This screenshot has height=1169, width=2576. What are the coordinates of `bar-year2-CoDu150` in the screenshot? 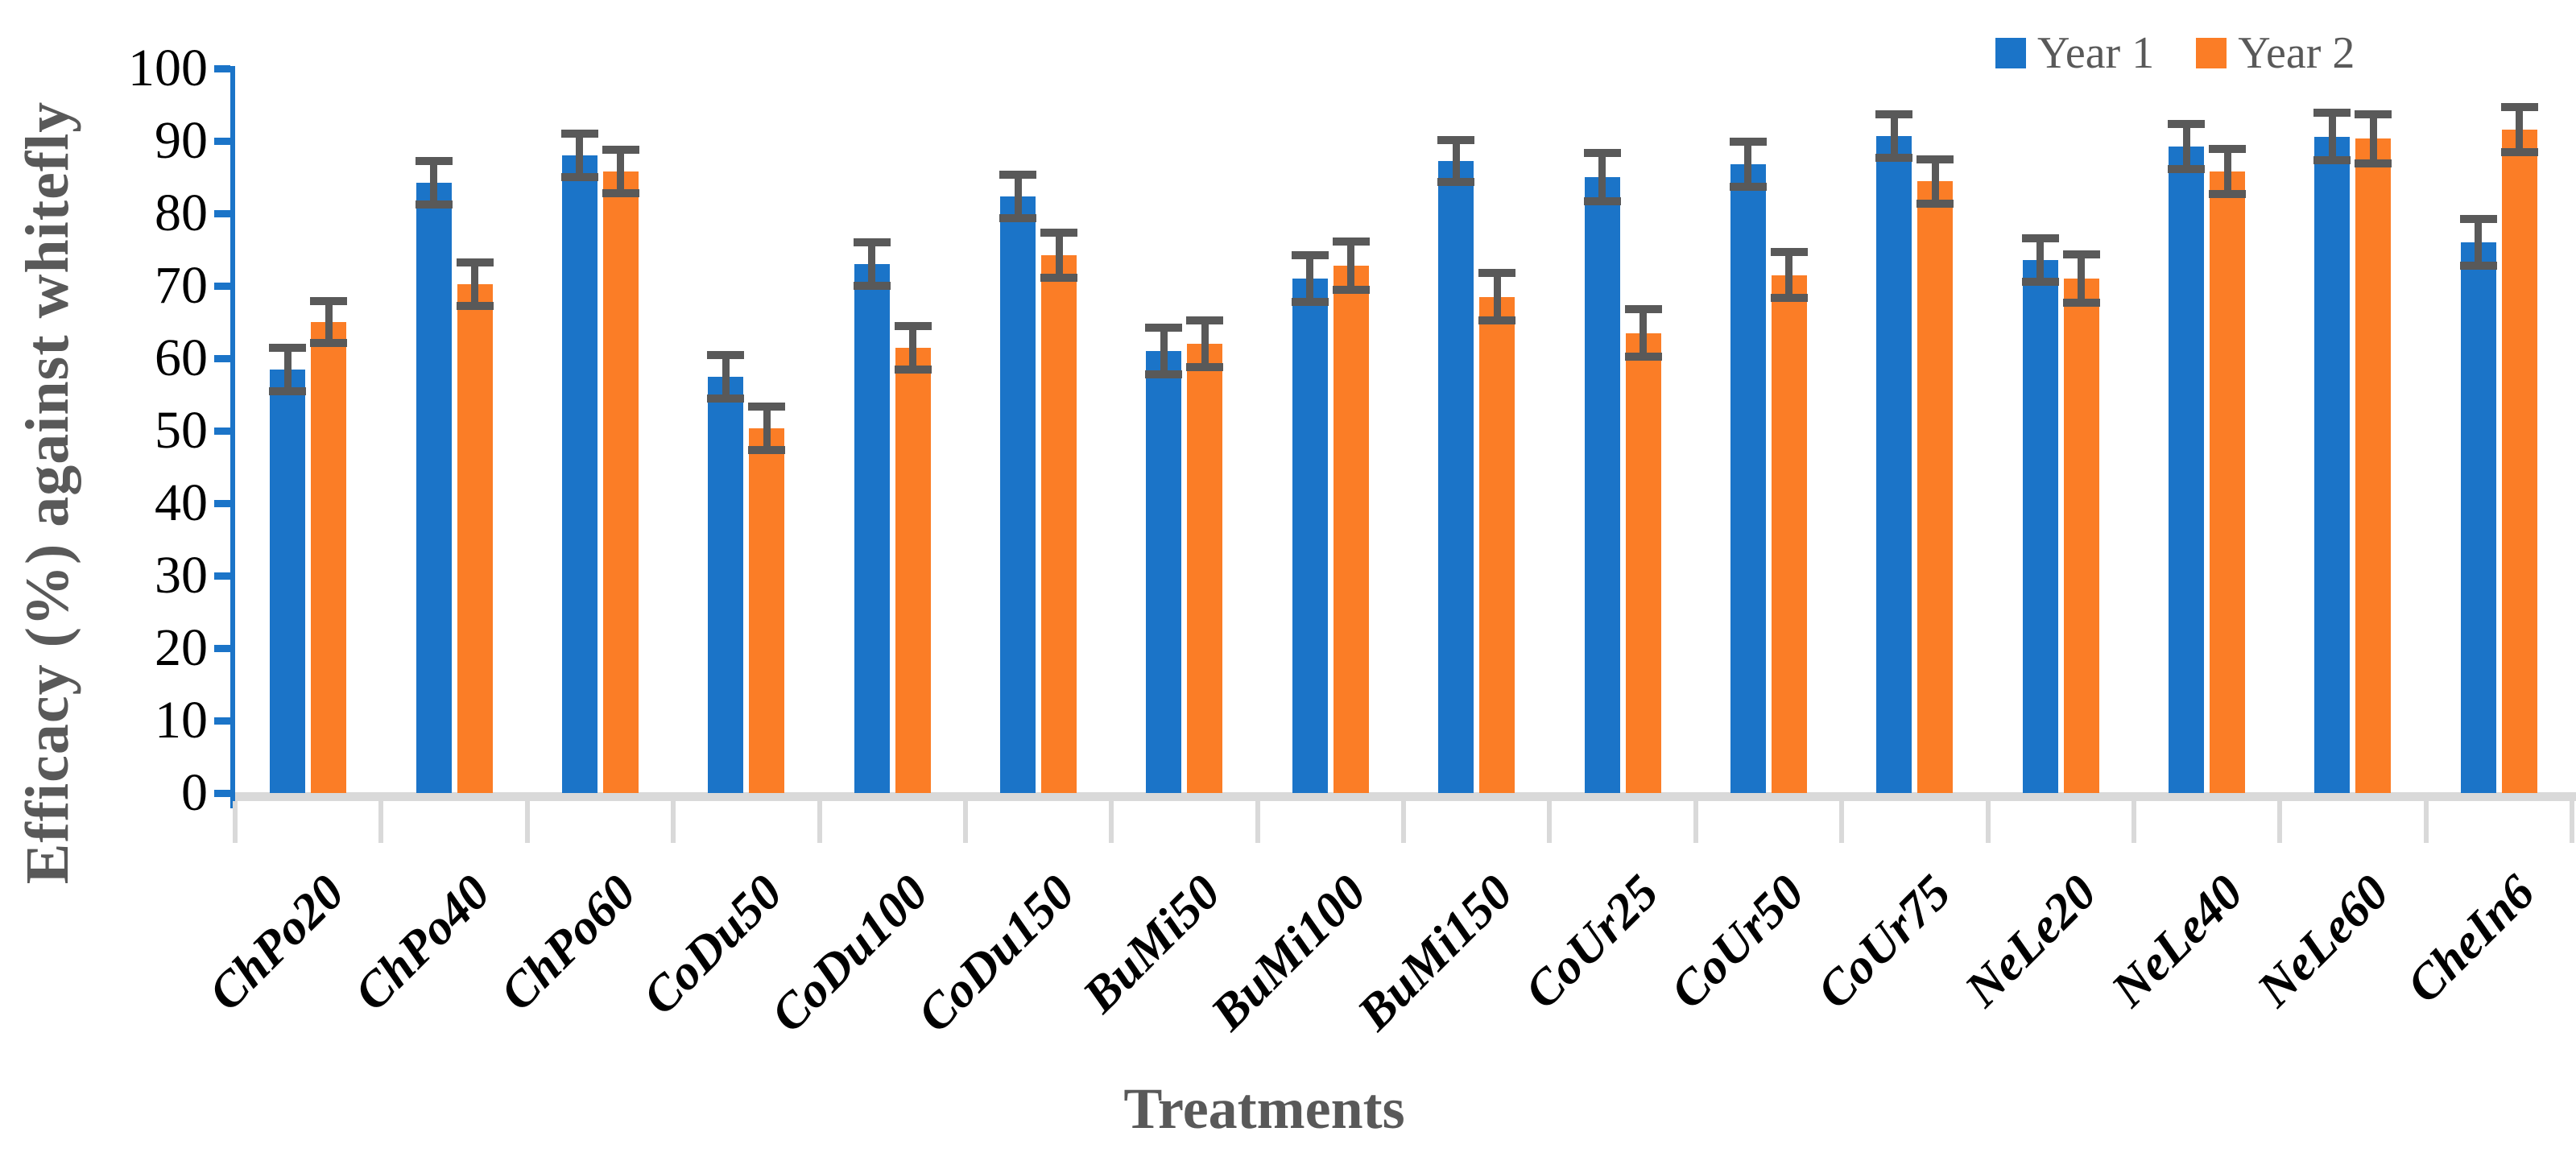 It's located at (1059, 524).